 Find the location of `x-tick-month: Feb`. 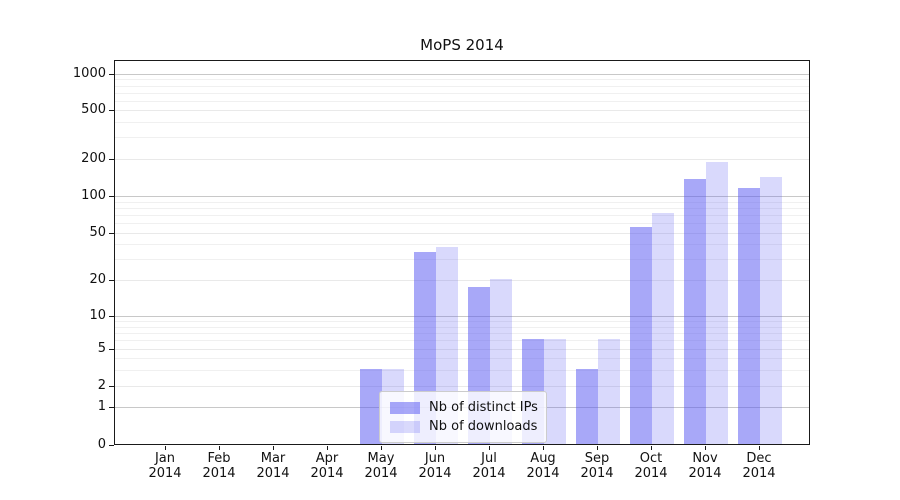

x-tick-month: Feb is located at coordinates (219, 458).